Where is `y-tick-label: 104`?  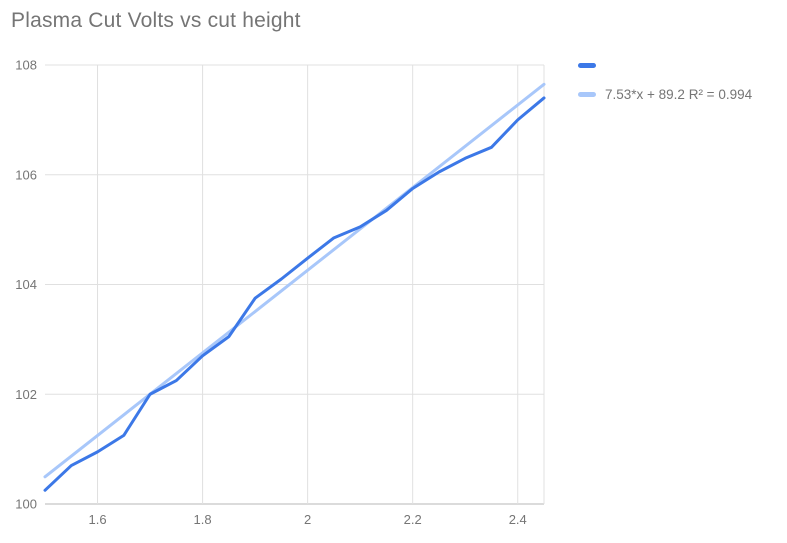 y-tick-label: 104 is located at coordinates (26, 284).